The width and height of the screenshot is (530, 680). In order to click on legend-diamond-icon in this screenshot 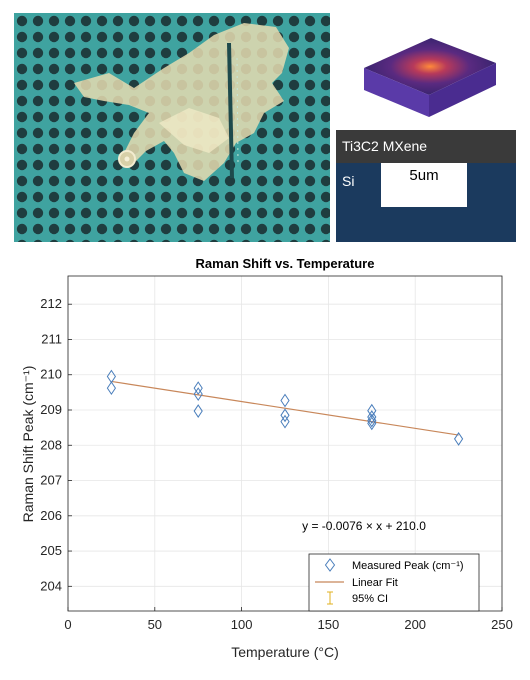, I will do `click(330, 565)`.